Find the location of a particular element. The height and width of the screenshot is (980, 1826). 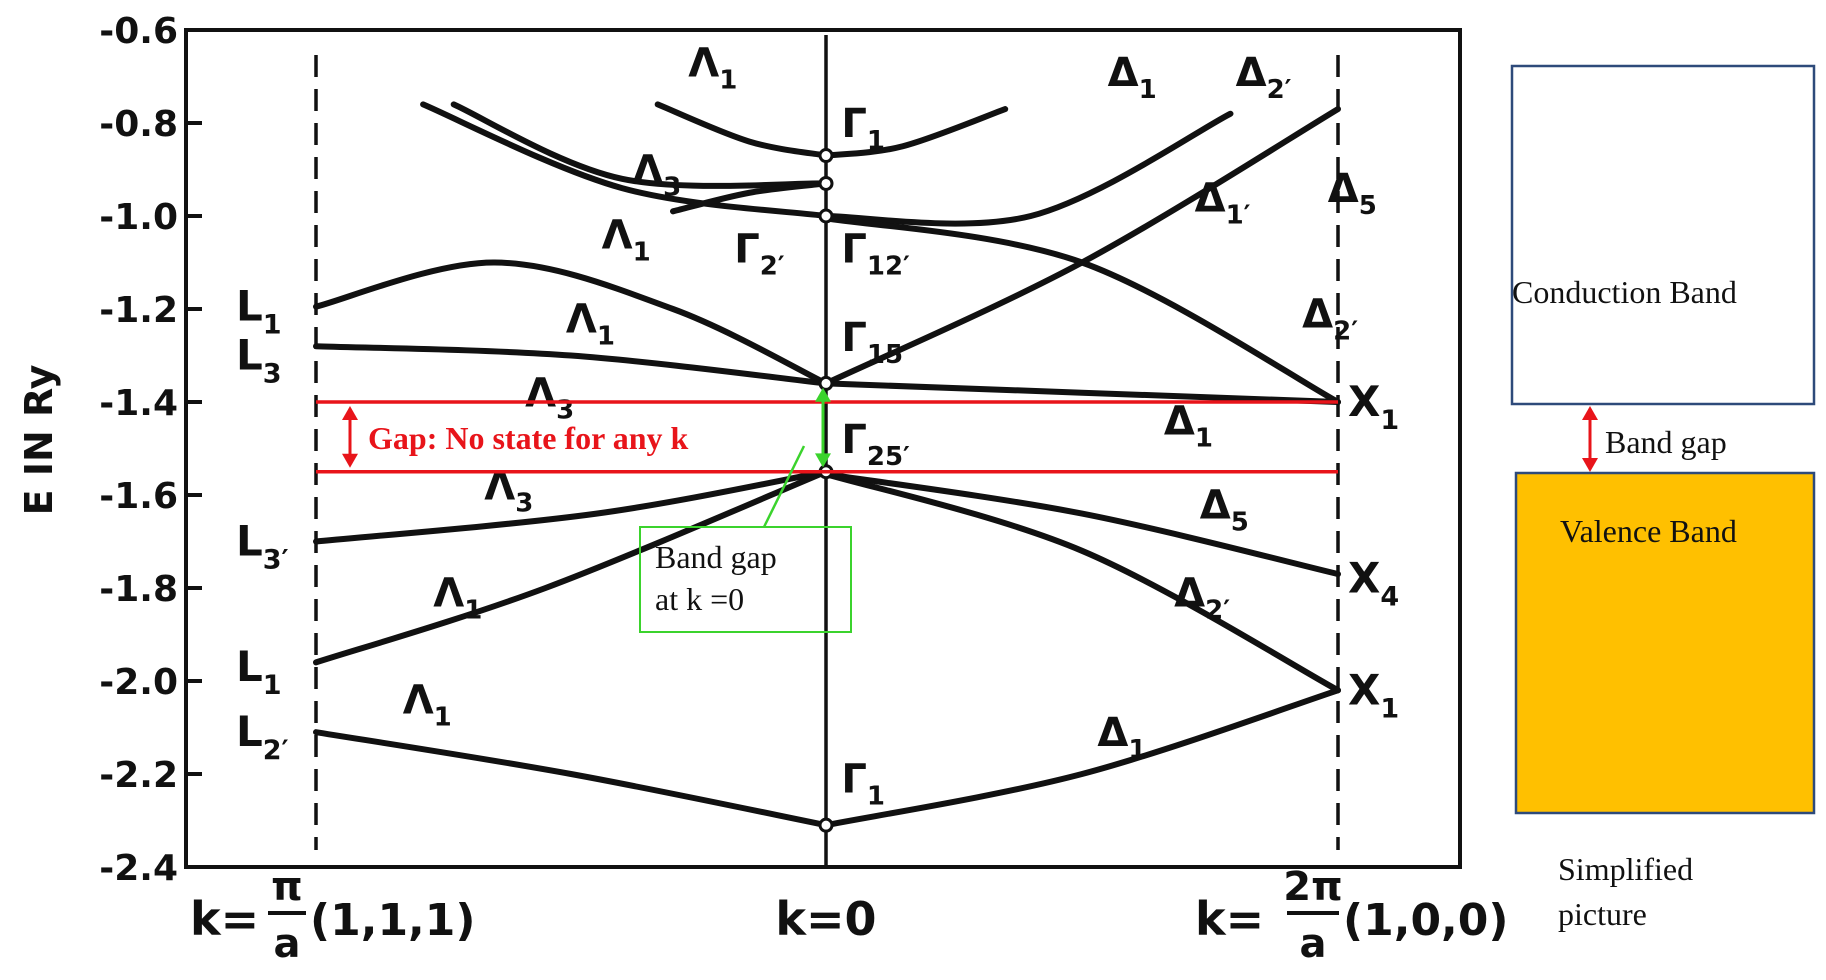

band-gap-k0-line1: Band gap is located at coordinates (716, 557).